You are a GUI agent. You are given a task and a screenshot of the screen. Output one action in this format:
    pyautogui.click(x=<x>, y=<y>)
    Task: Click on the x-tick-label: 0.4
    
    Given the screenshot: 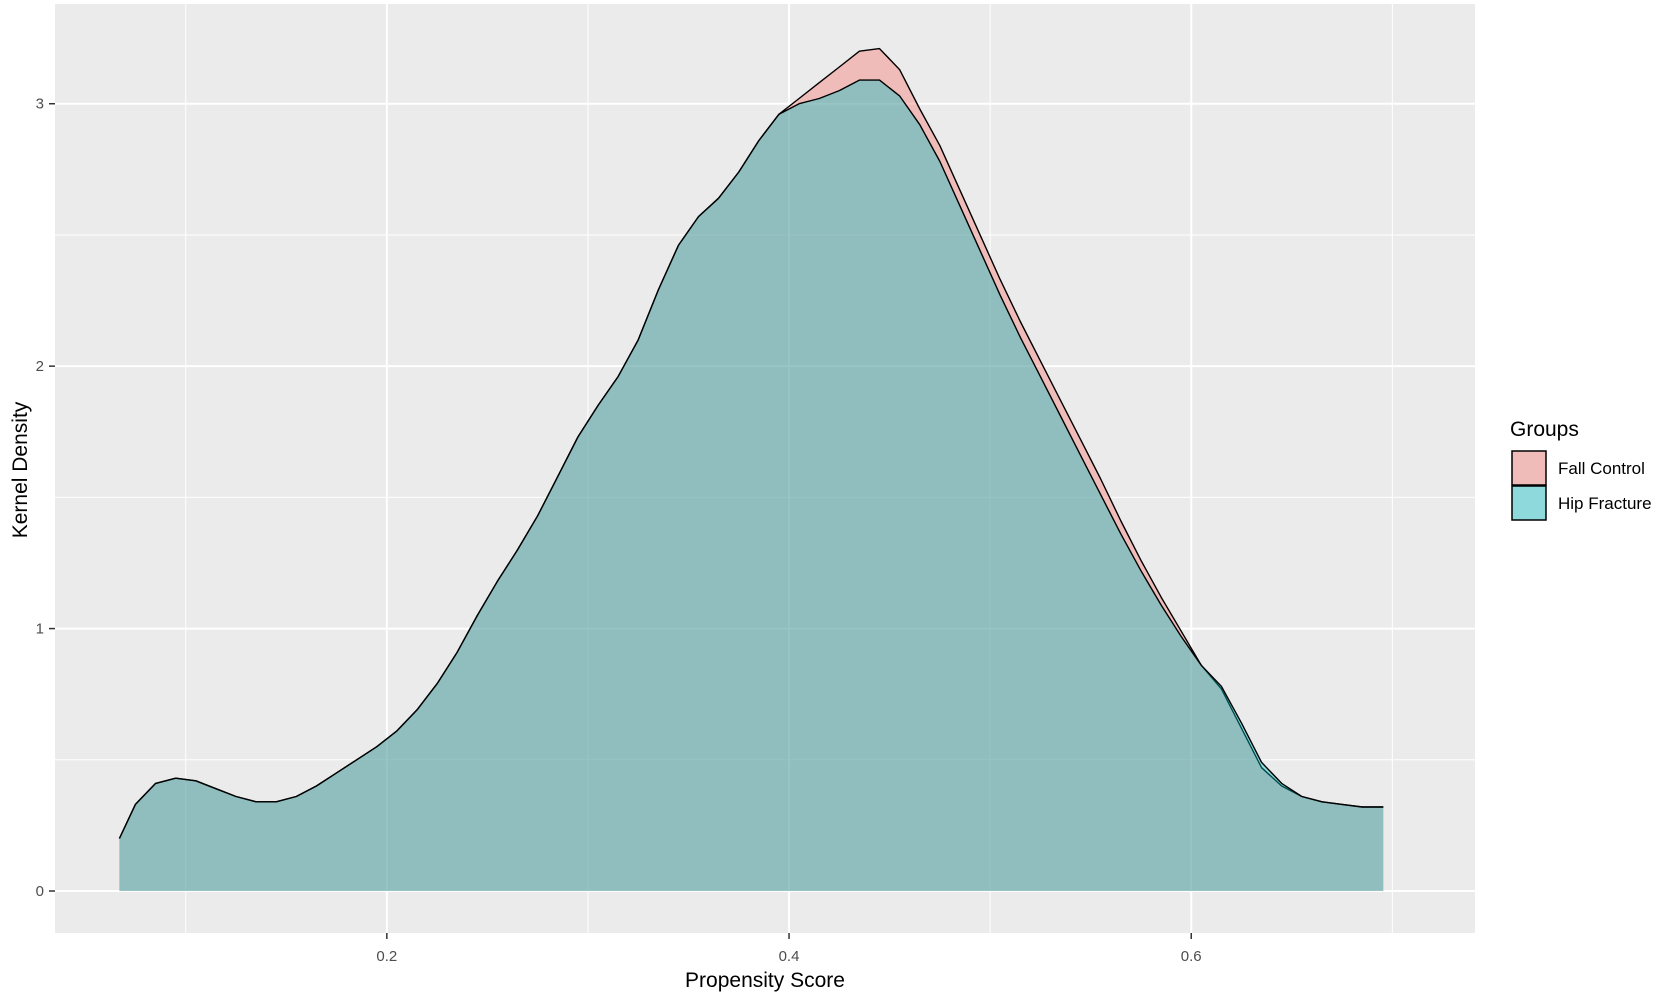 What is the action you would take?
    pyautogui.click(x=789, y=956)
    